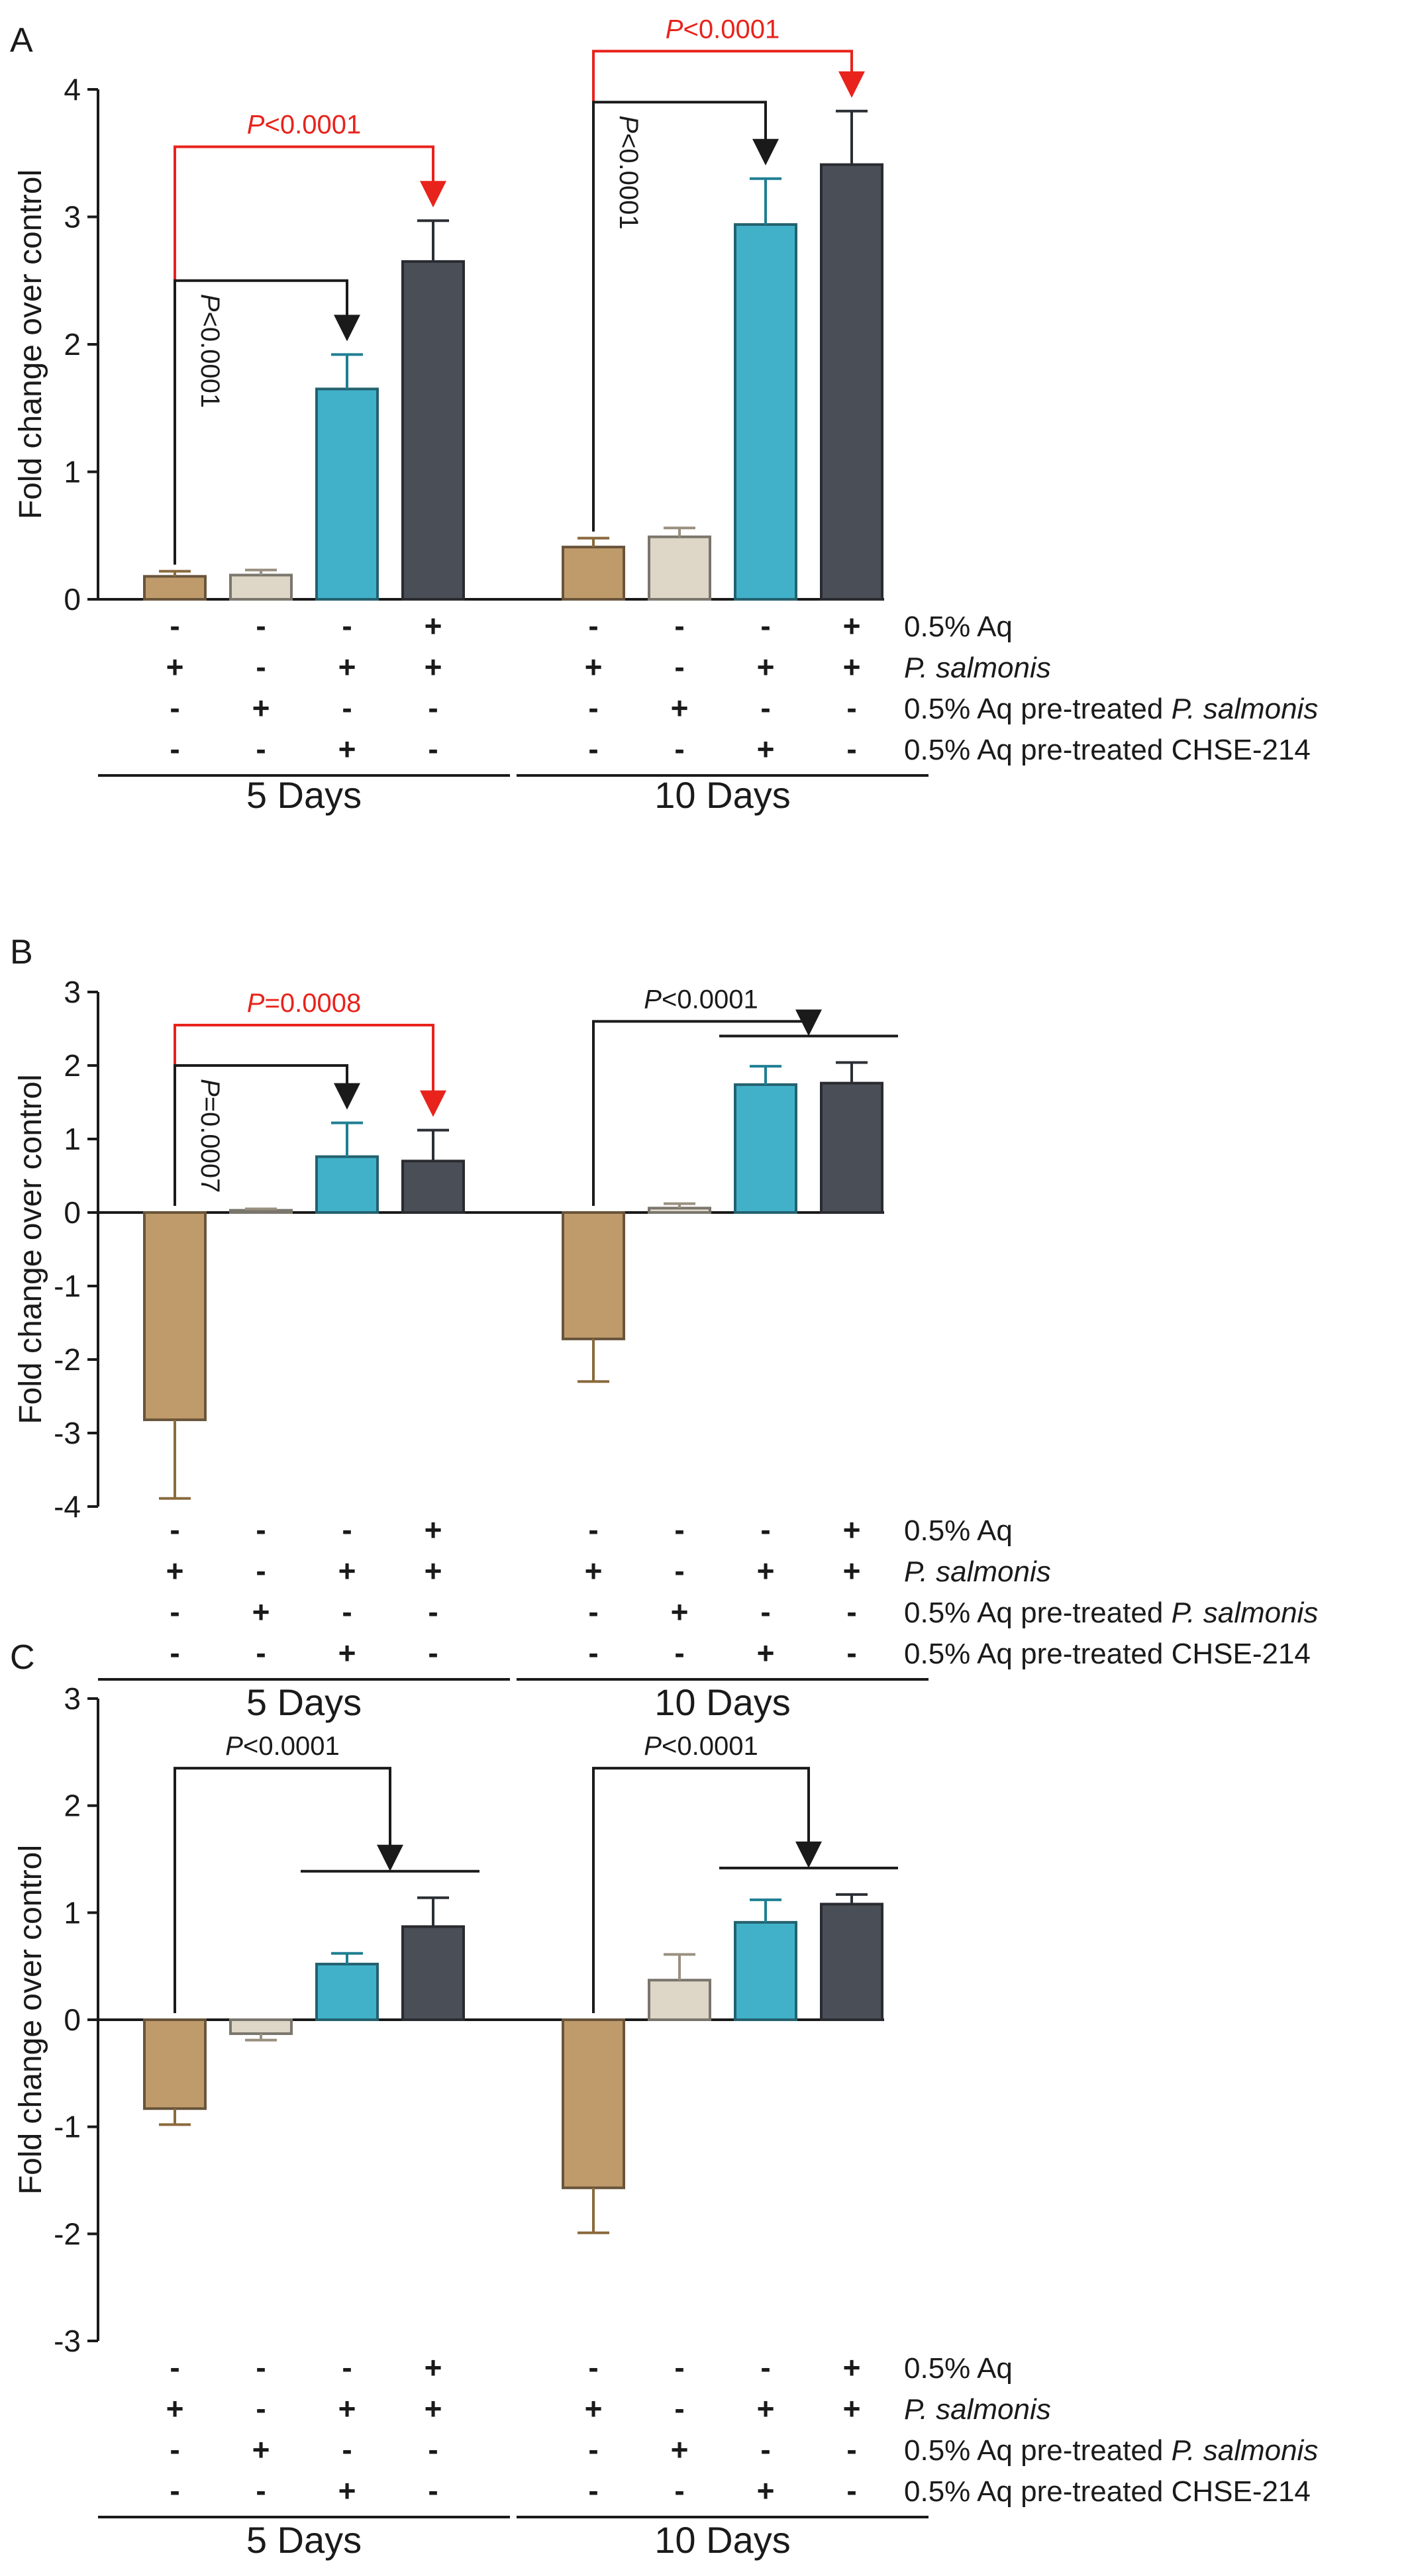  What do you see at coordinates (68, 1506) in the screenshot?
I see `y-tick-label: -4` at bounding box center [68, 1506].